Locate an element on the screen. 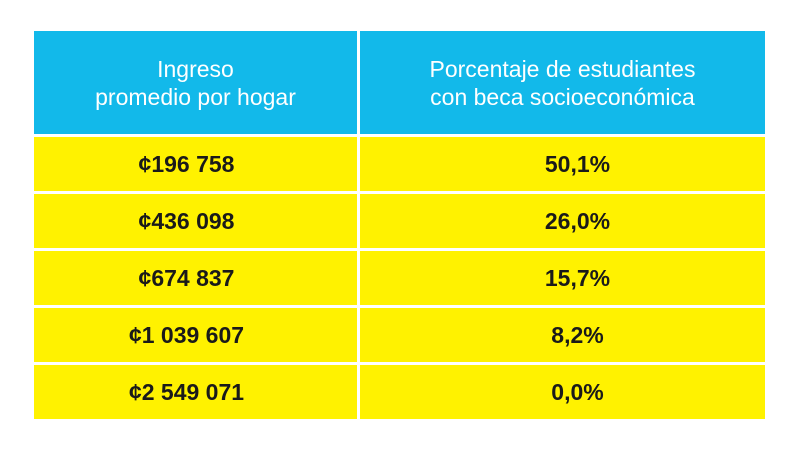 This screenshot has width=800, height=451. percentage-cell: 26,0% is located at coordinates (562, 221).